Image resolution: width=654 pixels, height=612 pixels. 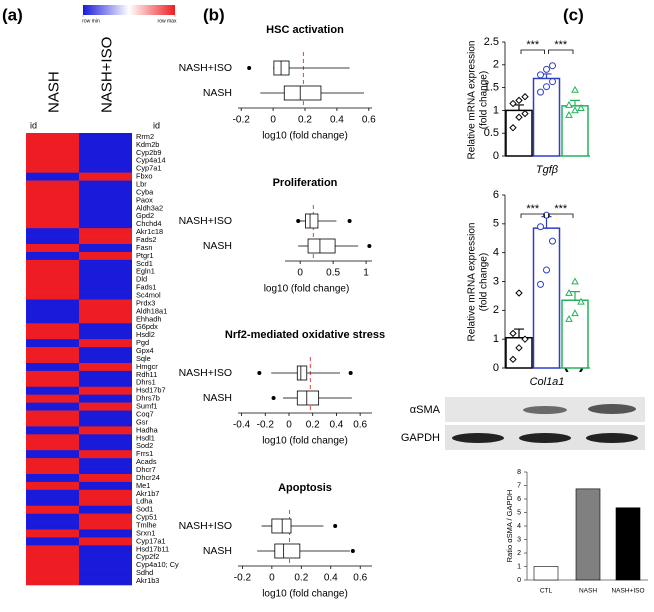 What do you see at coordinates (147, 493) in the screenshot?
I see `row-label: Akr1b7` at bounding box center [147, 493].